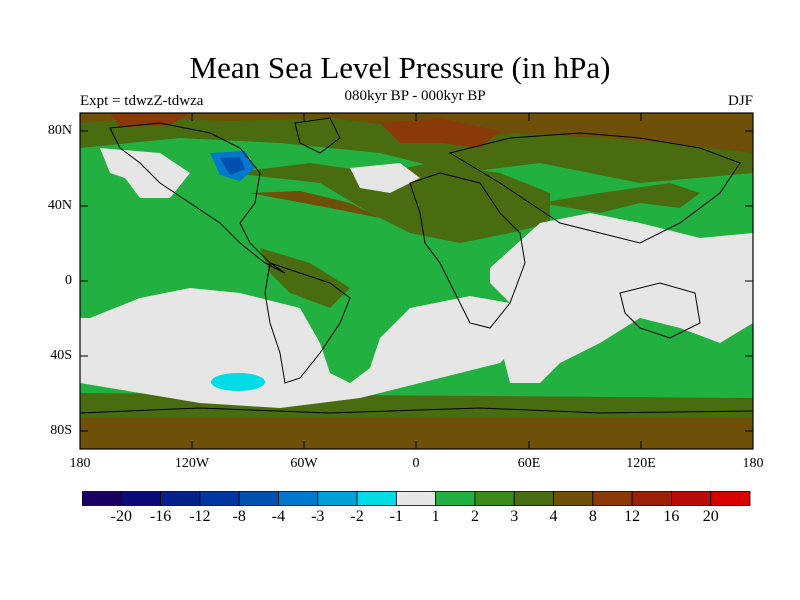 The image size is (800, 600). What do you see at coordinates (435, 516) in the screenshot?
I see `colorbar-label-8: 1` at bounding box center [435, 516].